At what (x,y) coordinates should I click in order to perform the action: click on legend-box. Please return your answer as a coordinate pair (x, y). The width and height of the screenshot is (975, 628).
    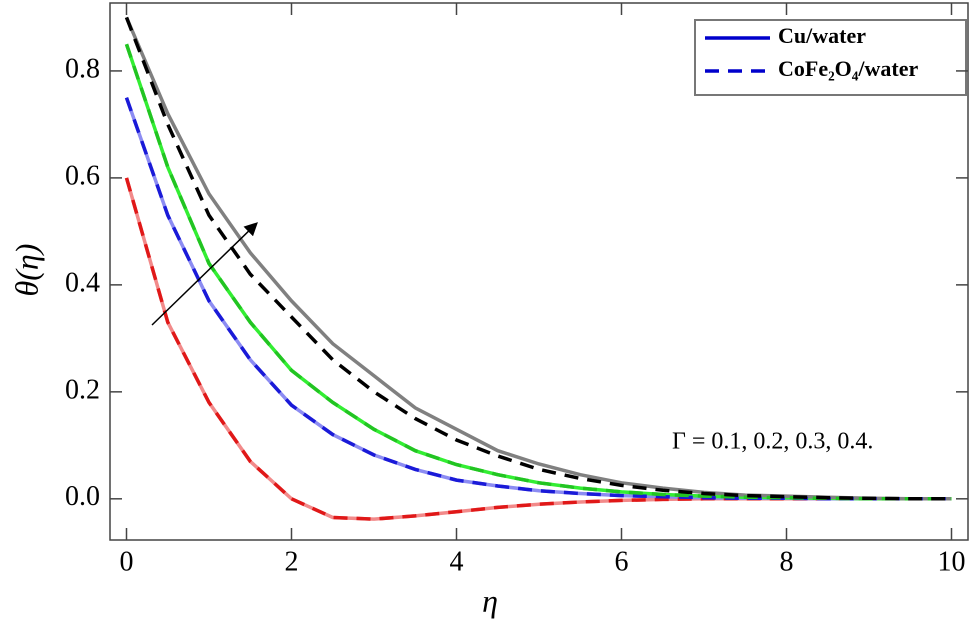
    Looking at the image, I should click on (830, 57).